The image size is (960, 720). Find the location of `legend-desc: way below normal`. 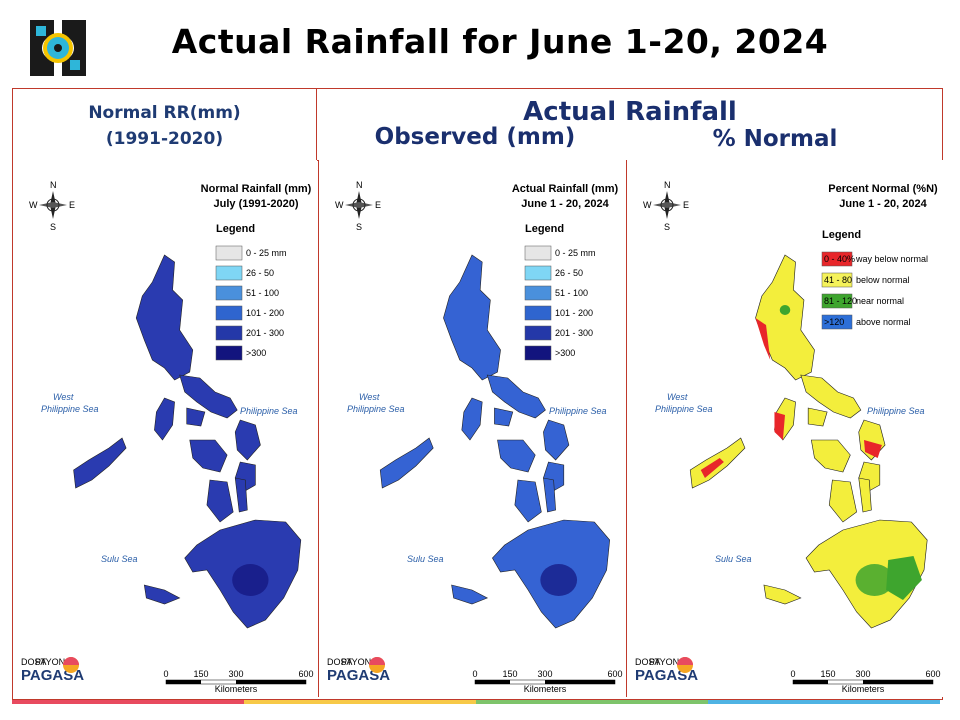

legend-desc: way below normal is located at coordinates (891, 259).